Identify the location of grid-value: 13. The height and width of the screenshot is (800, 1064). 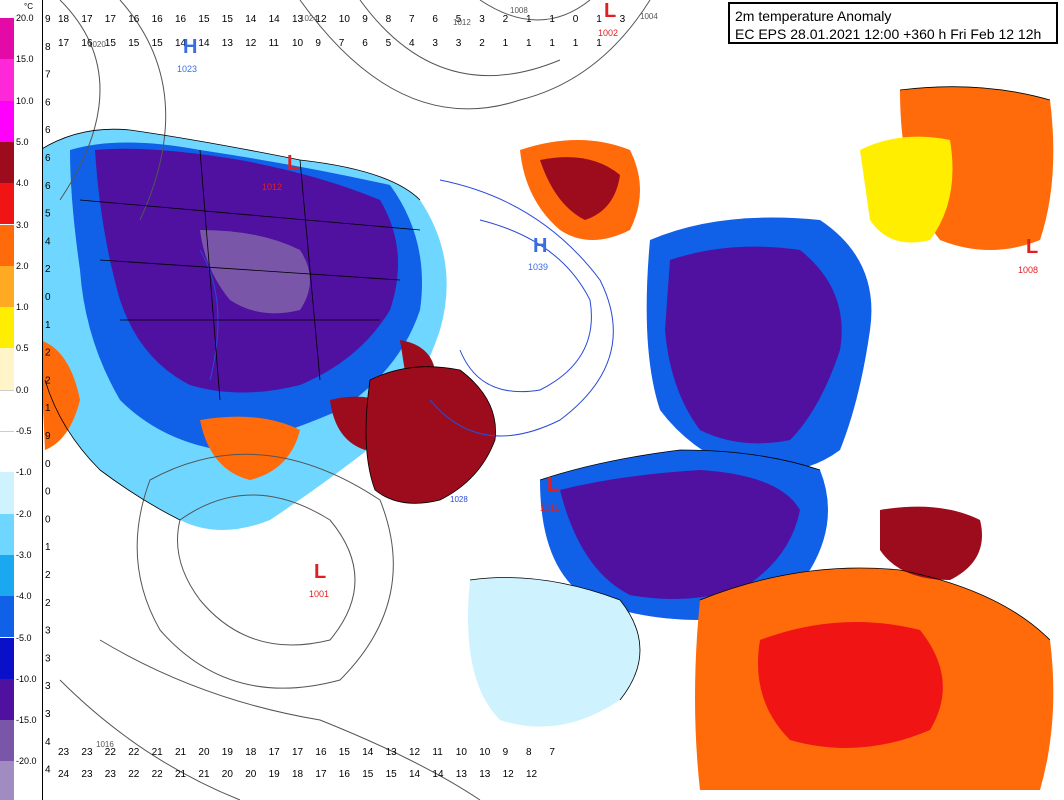
(485, 774).